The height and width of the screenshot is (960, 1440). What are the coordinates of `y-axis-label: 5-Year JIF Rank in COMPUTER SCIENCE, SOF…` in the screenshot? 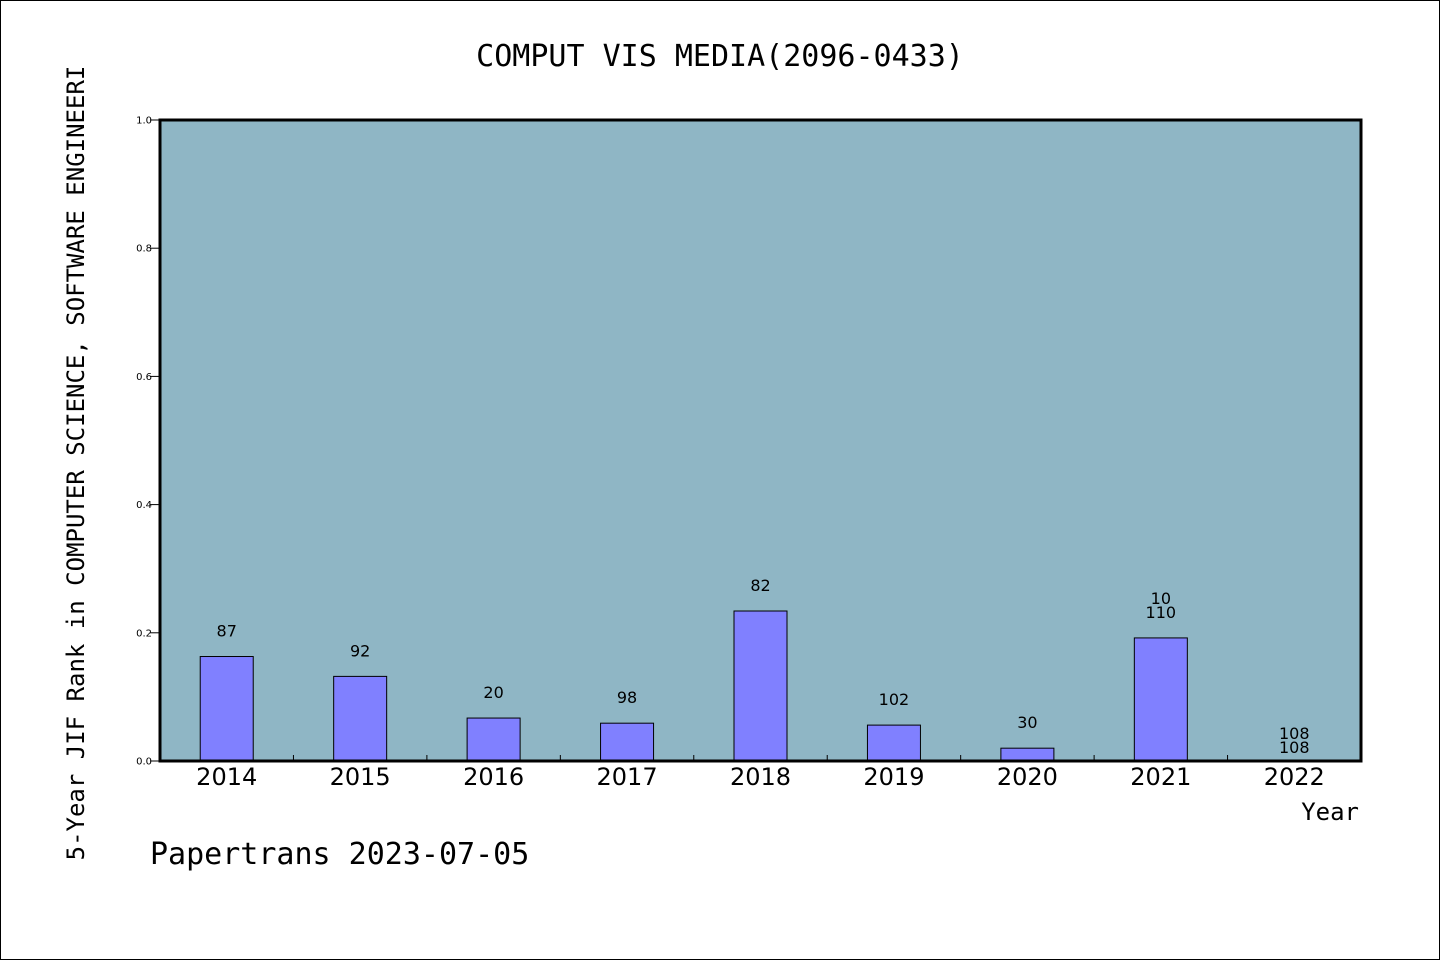 It's located at (76, 463).